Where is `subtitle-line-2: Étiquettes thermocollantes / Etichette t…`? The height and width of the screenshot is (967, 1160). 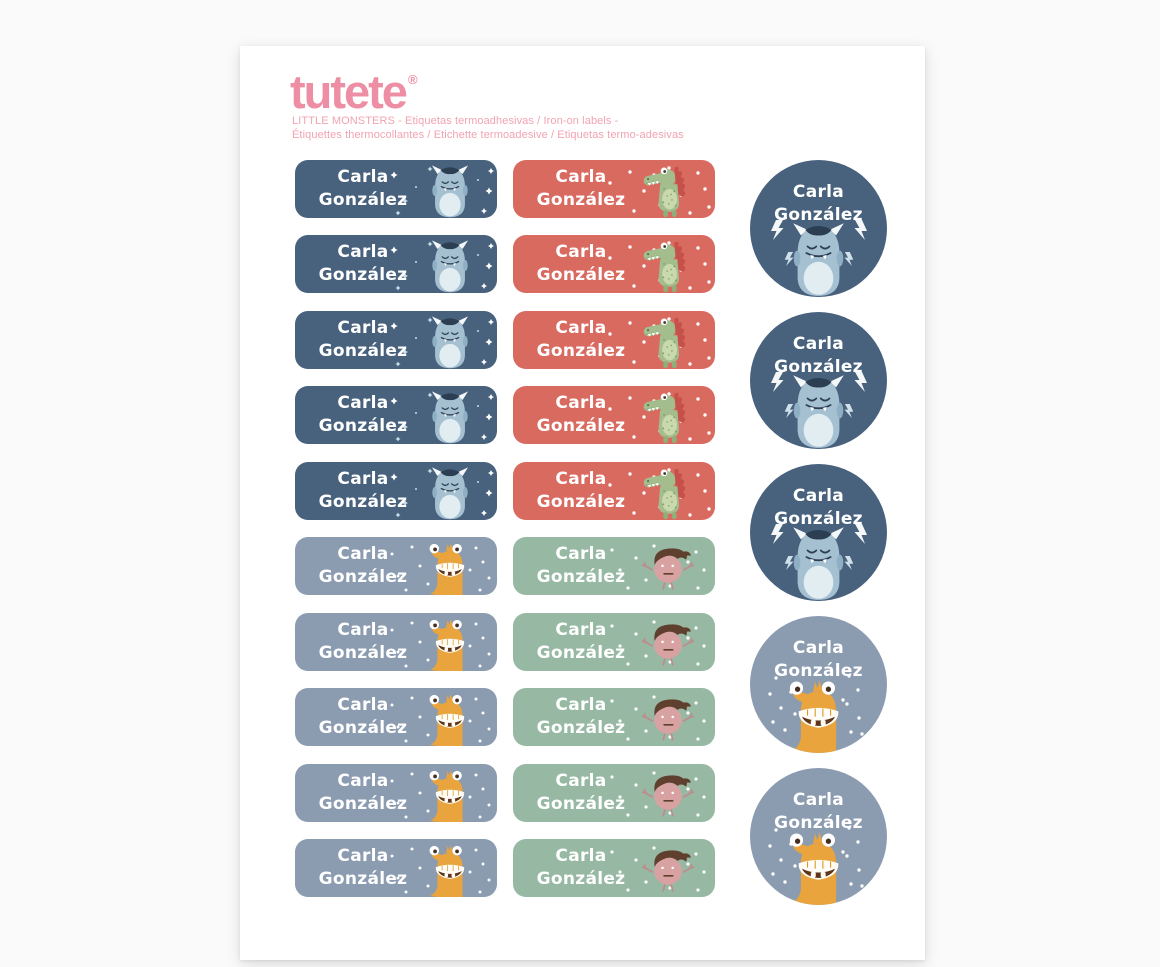 subtitle-line-2: Étiquettes thermocollantes / Etichette t… is located at coordinates (488, 134).